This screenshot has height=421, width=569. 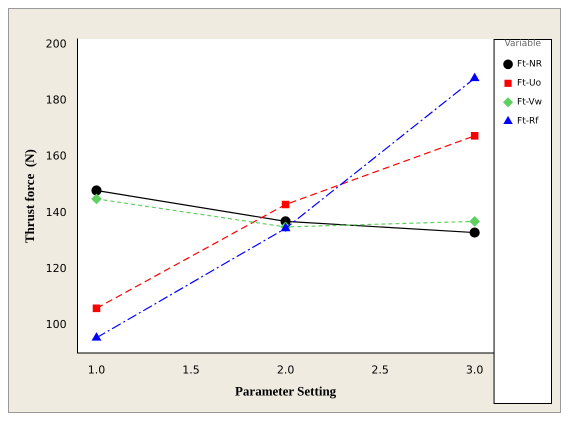 What do you see at coordinates (30, 196) in the screenshot?
I see `y-axis-title: Thrust force (N)` at bounding box center [30, 196].